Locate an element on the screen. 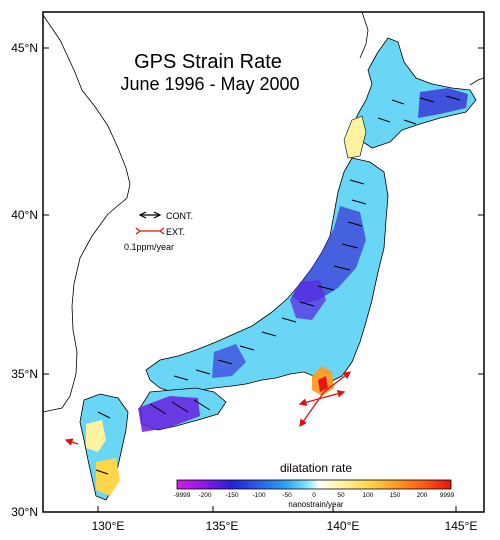 This screenshot has height=540, width=500. colorbar-tick: 0 is located at coordinates (314, 495).